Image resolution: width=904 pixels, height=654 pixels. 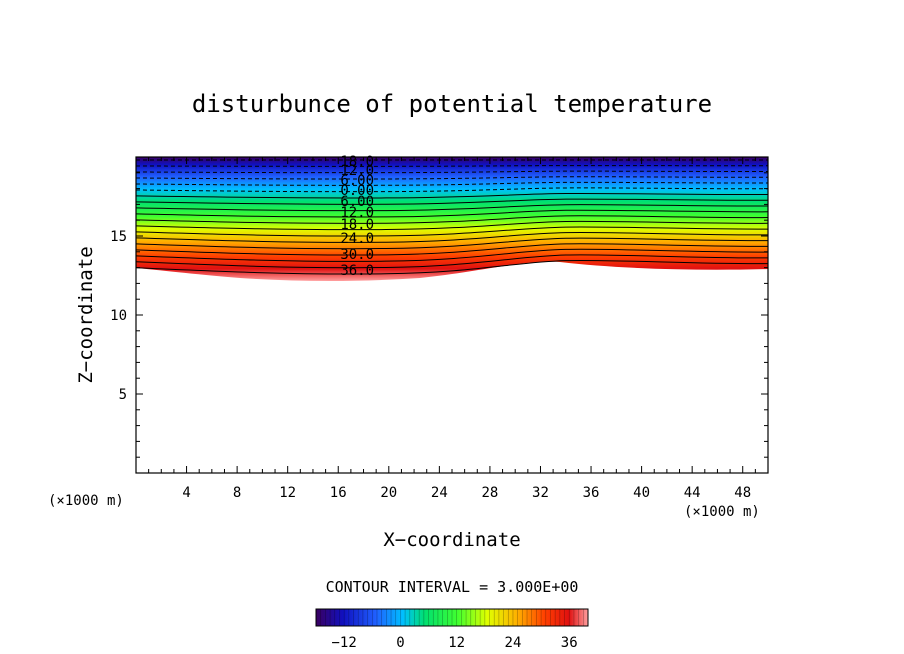 What do you see at coordinates (357, 271) in the screenshot?
I see `contour-label: 36.0` at bounding box center [357, 271].